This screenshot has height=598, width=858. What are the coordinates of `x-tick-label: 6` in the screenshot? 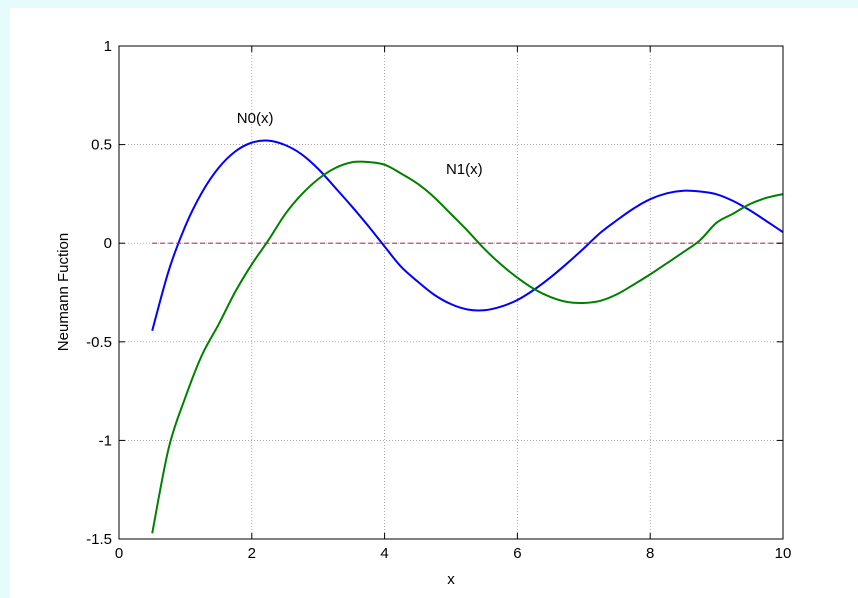 It's located at (517, 553).